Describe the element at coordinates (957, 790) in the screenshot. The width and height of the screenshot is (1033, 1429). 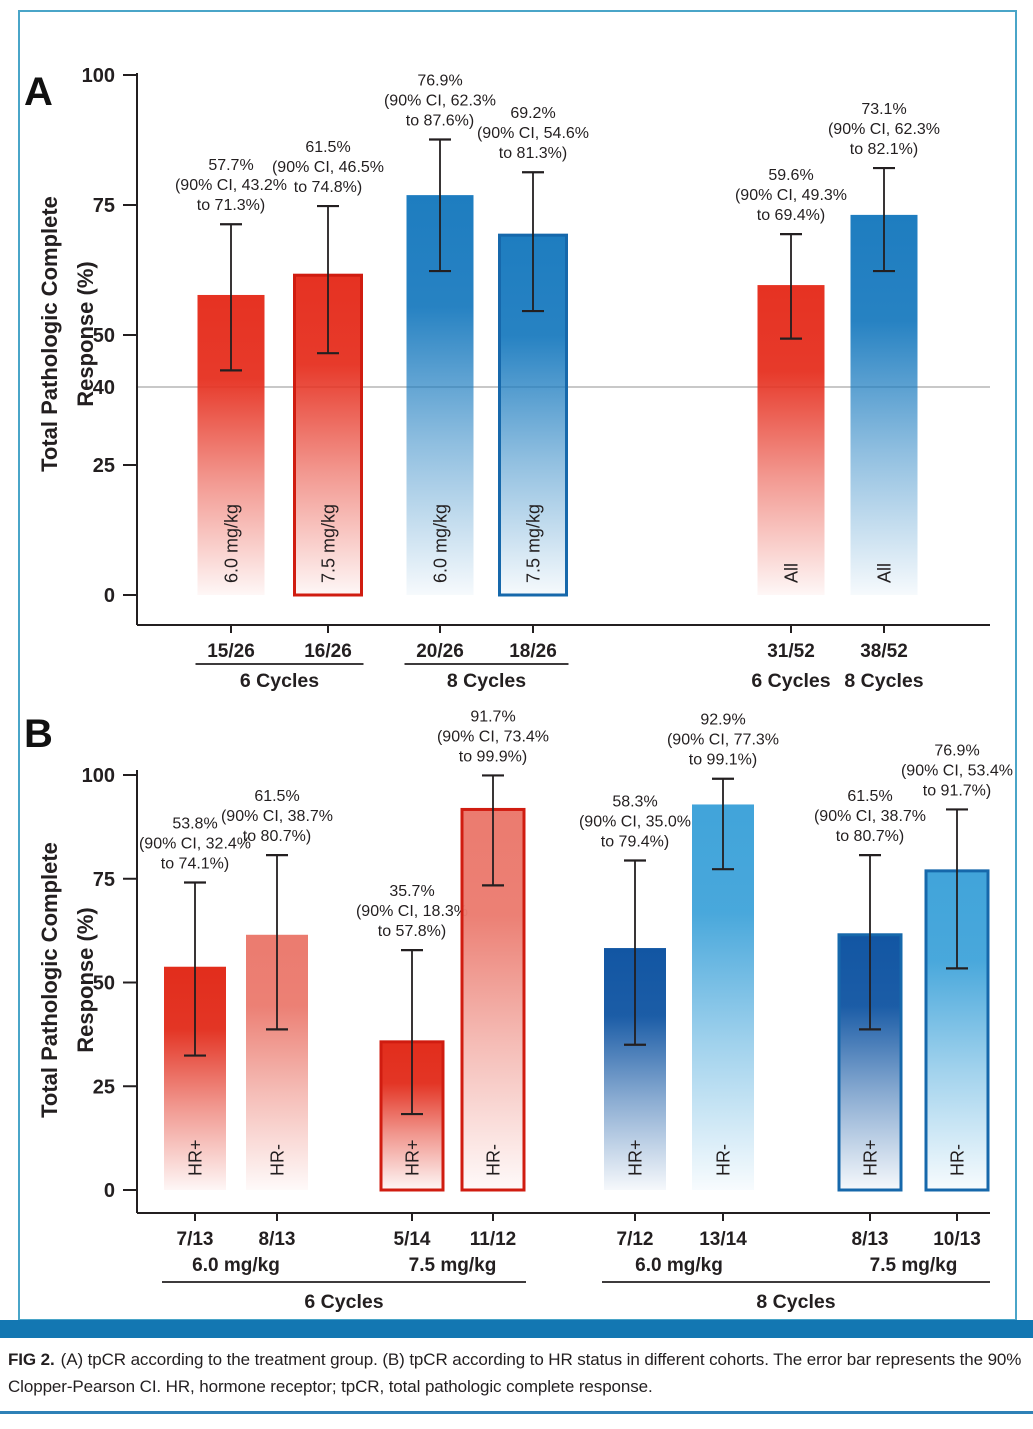
I see `ci-annotation-line: to 91.7%)` at that location.